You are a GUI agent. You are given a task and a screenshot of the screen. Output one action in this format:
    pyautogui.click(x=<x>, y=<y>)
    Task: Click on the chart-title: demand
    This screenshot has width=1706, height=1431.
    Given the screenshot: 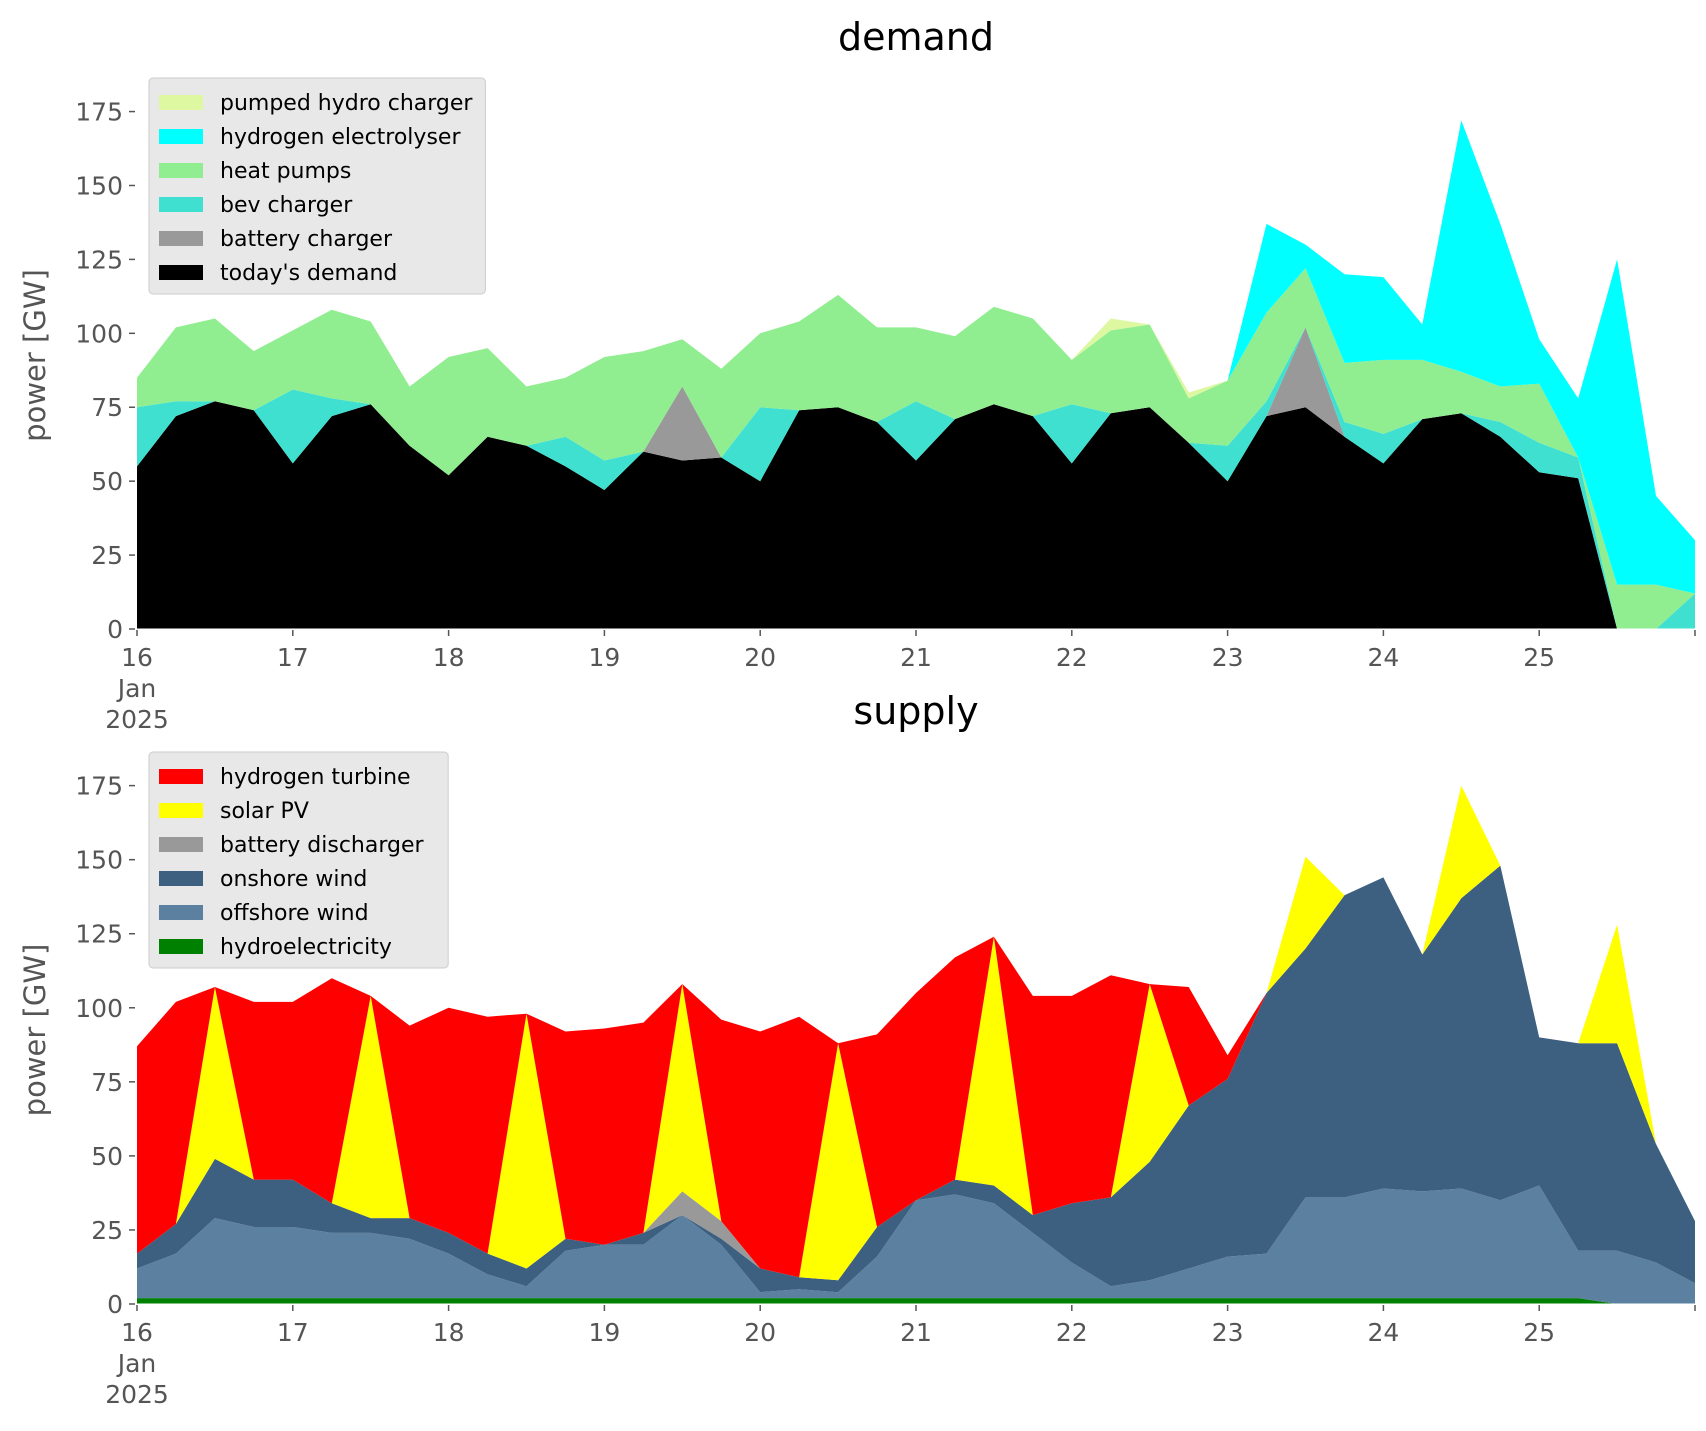 What is the action you would take?
    pyautogui.click(x=916, y=37)
    